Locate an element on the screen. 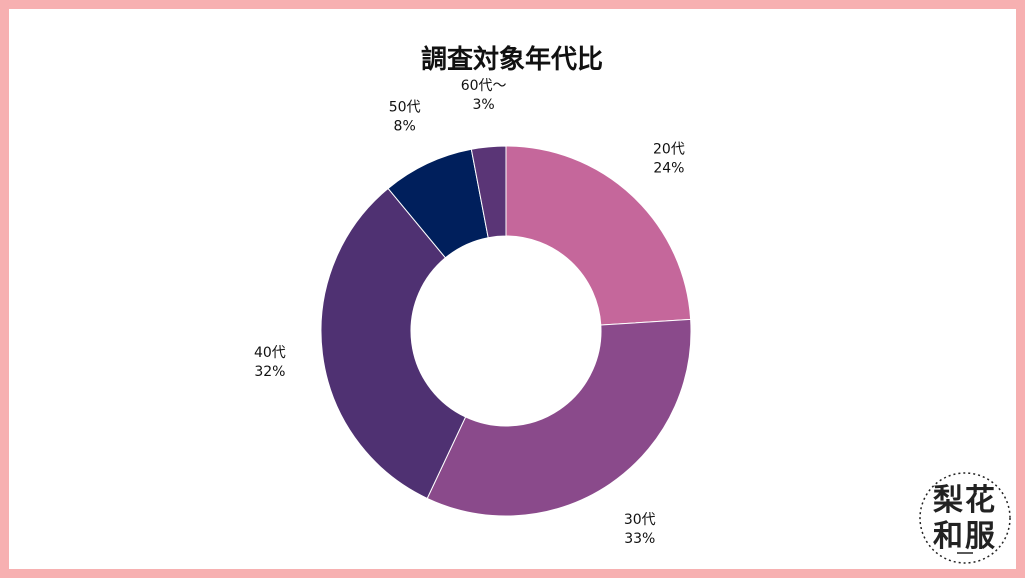 The height and width of the screenshot is (578, 1025). slice-label-5: 60代〜 is located at coordinates (484, 86).